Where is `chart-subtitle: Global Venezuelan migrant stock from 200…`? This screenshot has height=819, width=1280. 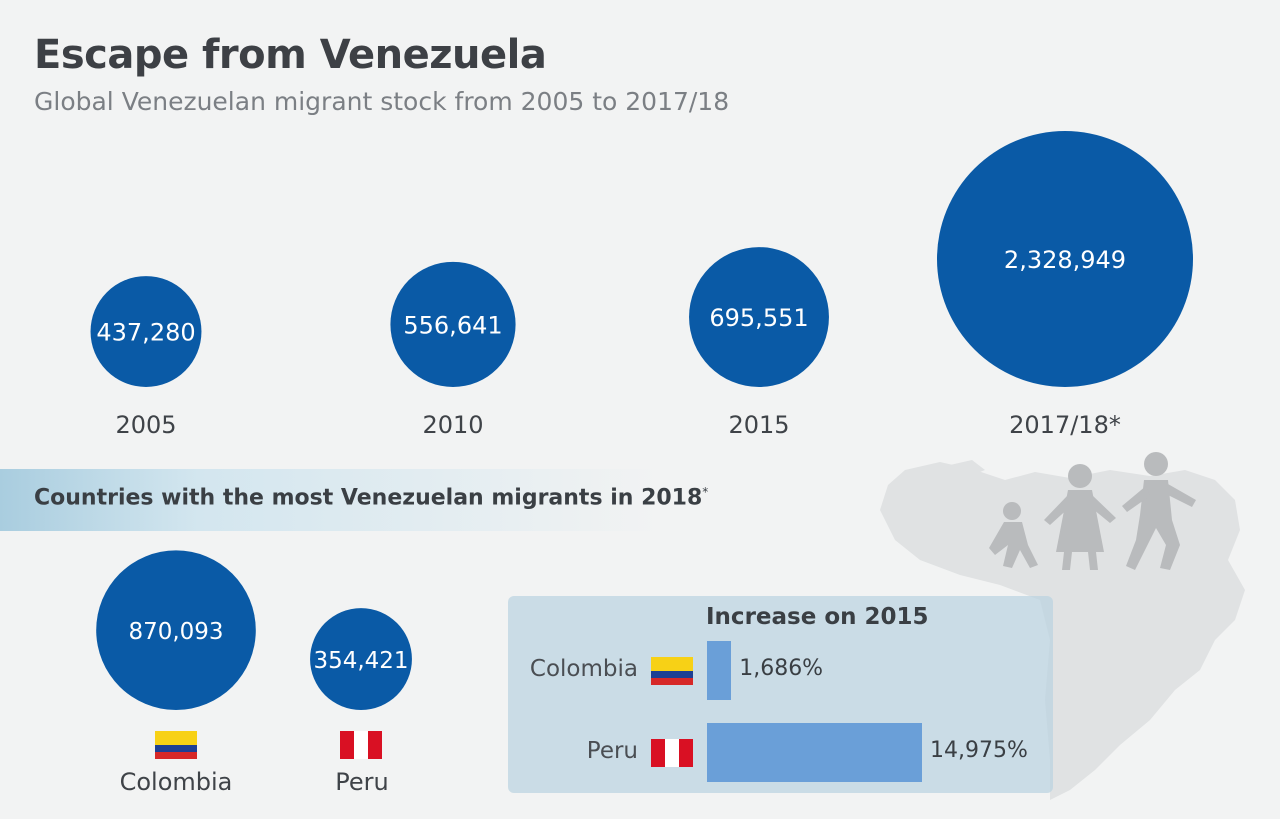
chart-subtitle: Global Venezuelan migrant stock from 200… is located at coordinates (382, 101).